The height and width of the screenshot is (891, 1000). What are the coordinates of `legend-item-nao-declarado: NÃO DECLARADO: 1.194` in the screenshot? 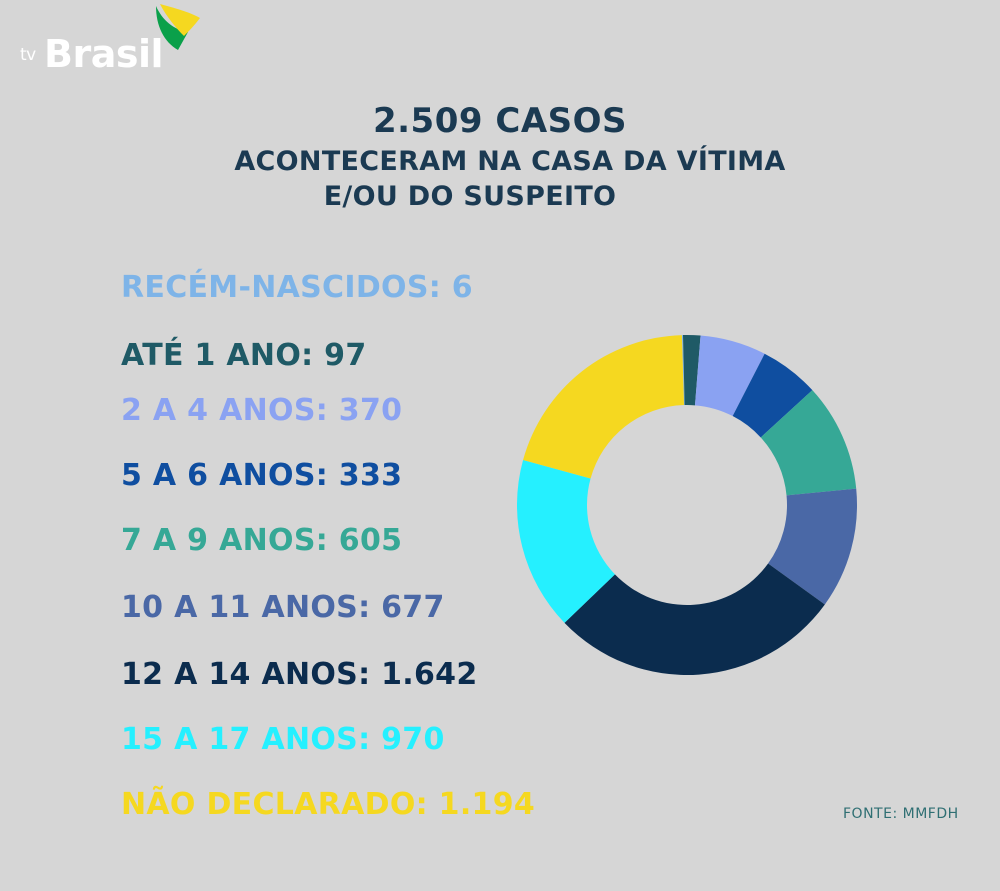 It's located at (328, 804).